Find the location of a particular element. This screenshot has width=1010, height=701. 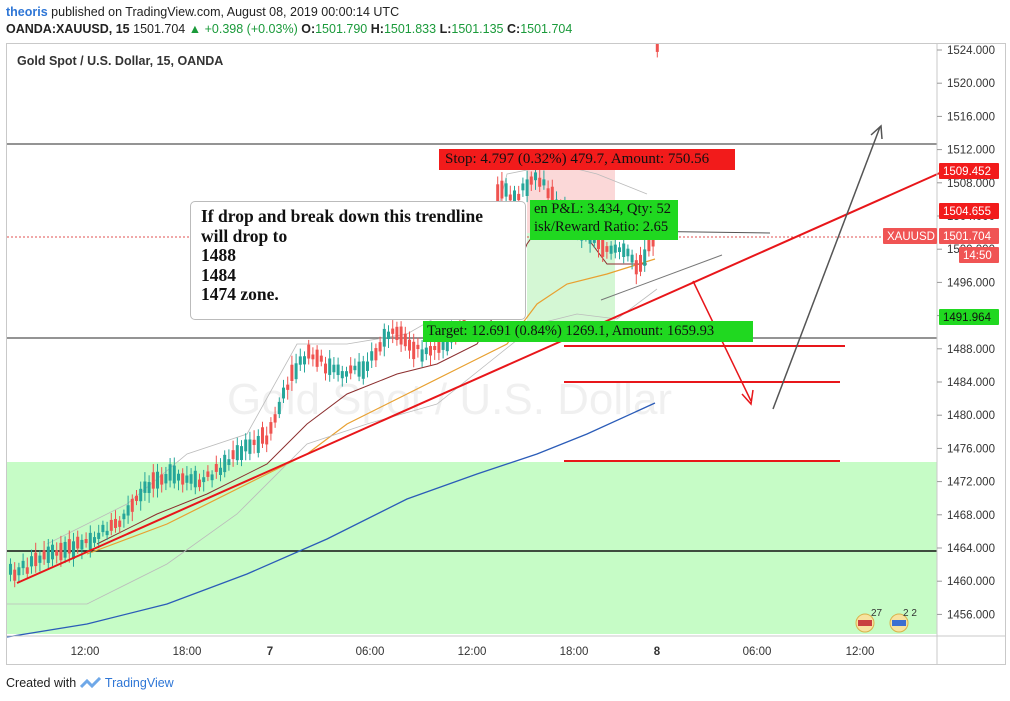

high-value: 1501.833 is located at coordinates (410, 29).